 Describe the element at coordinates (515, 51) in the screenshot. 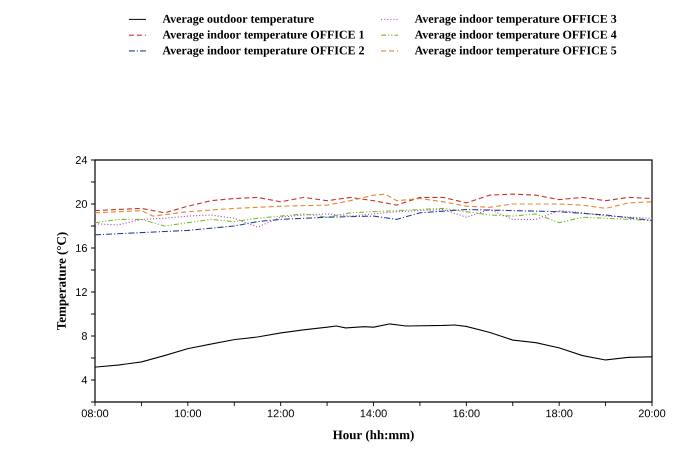

I see `legend-label: Average indoor temperature OFFICE 5` at that location.